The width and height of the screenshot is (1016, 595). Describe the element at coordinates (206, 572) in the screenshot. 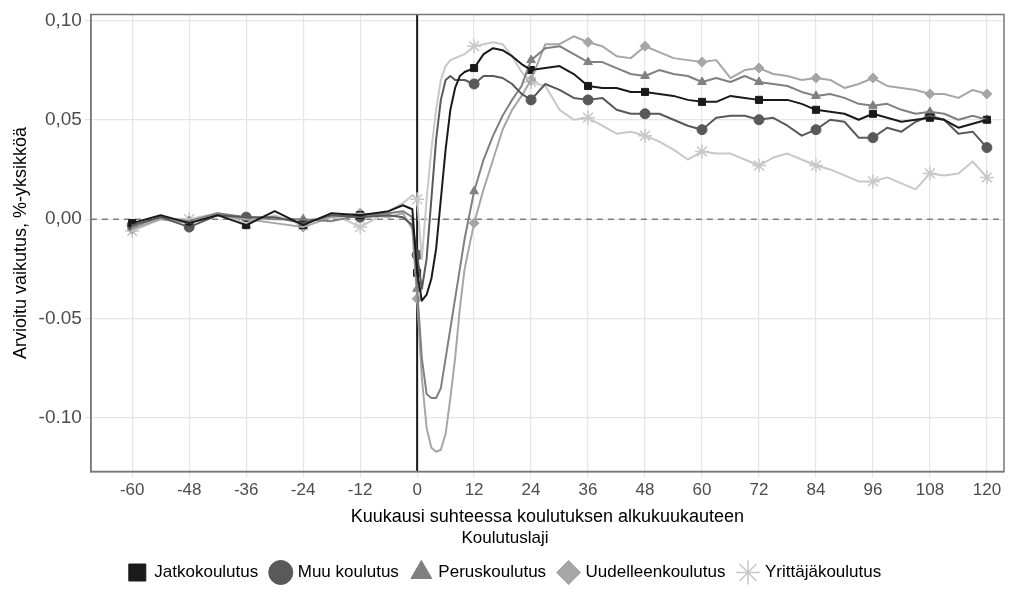

I see `legend-label: Jatkokoulutus` at that location.